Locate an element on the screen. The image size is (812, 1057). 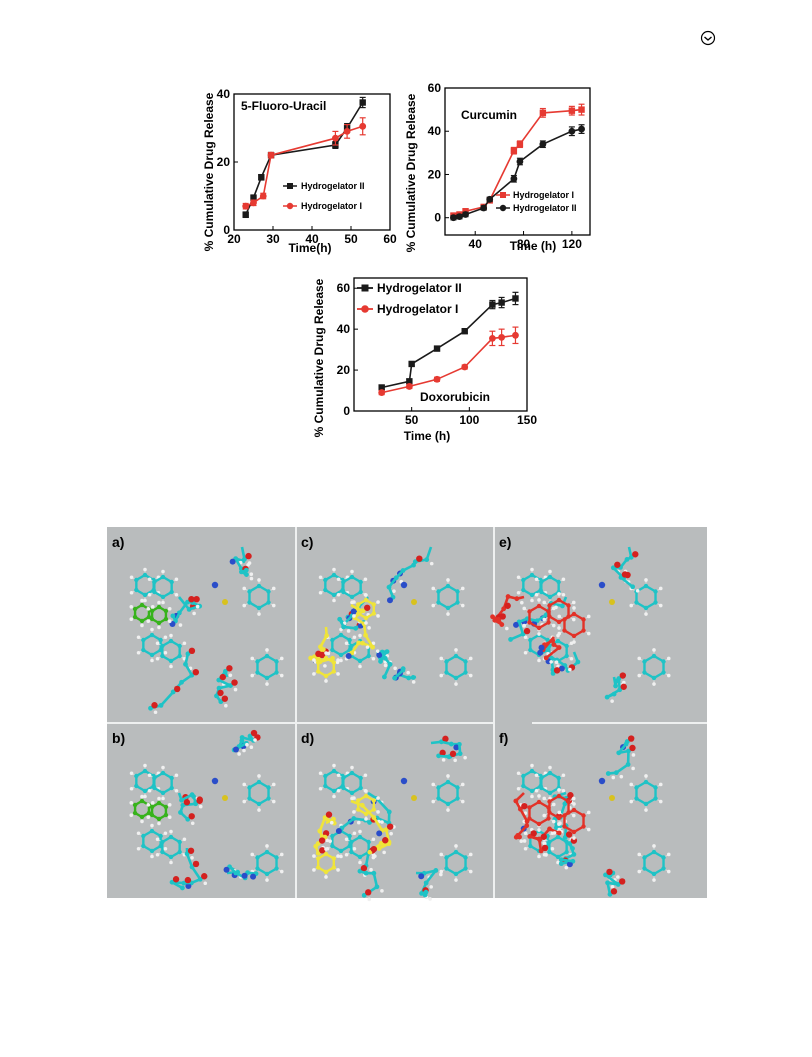
panel-label: c) is located at coordinates (307, 542).